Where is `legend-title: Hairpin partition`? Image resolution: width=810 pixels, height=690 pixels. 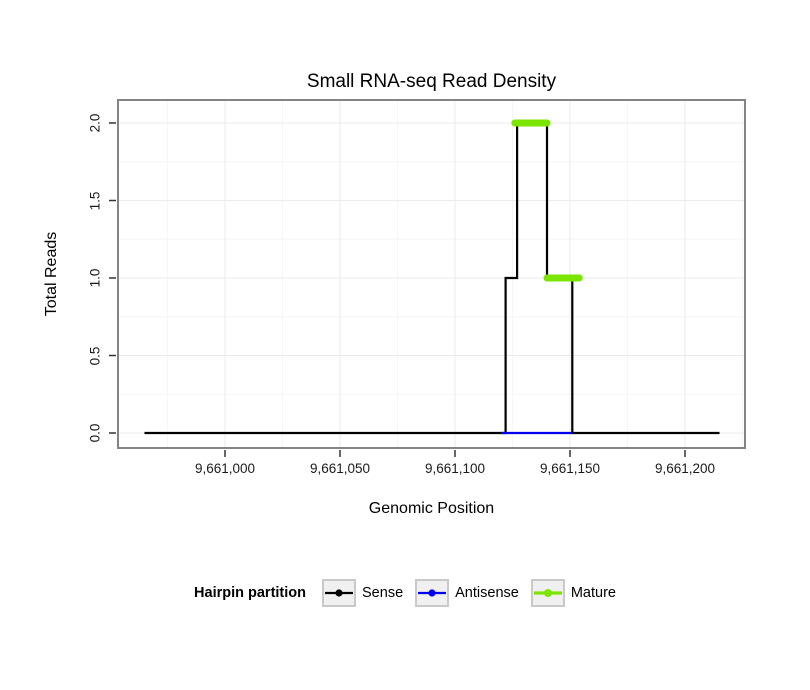
legend-title: Hairpin partition is located at coordinates (250, 593).